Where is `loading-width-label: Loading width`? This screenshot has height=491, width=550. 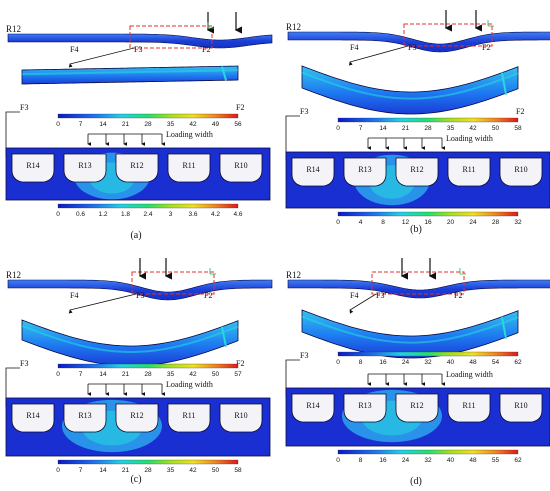 loading-width-label: Loading width is located at coordinates (189, 384).